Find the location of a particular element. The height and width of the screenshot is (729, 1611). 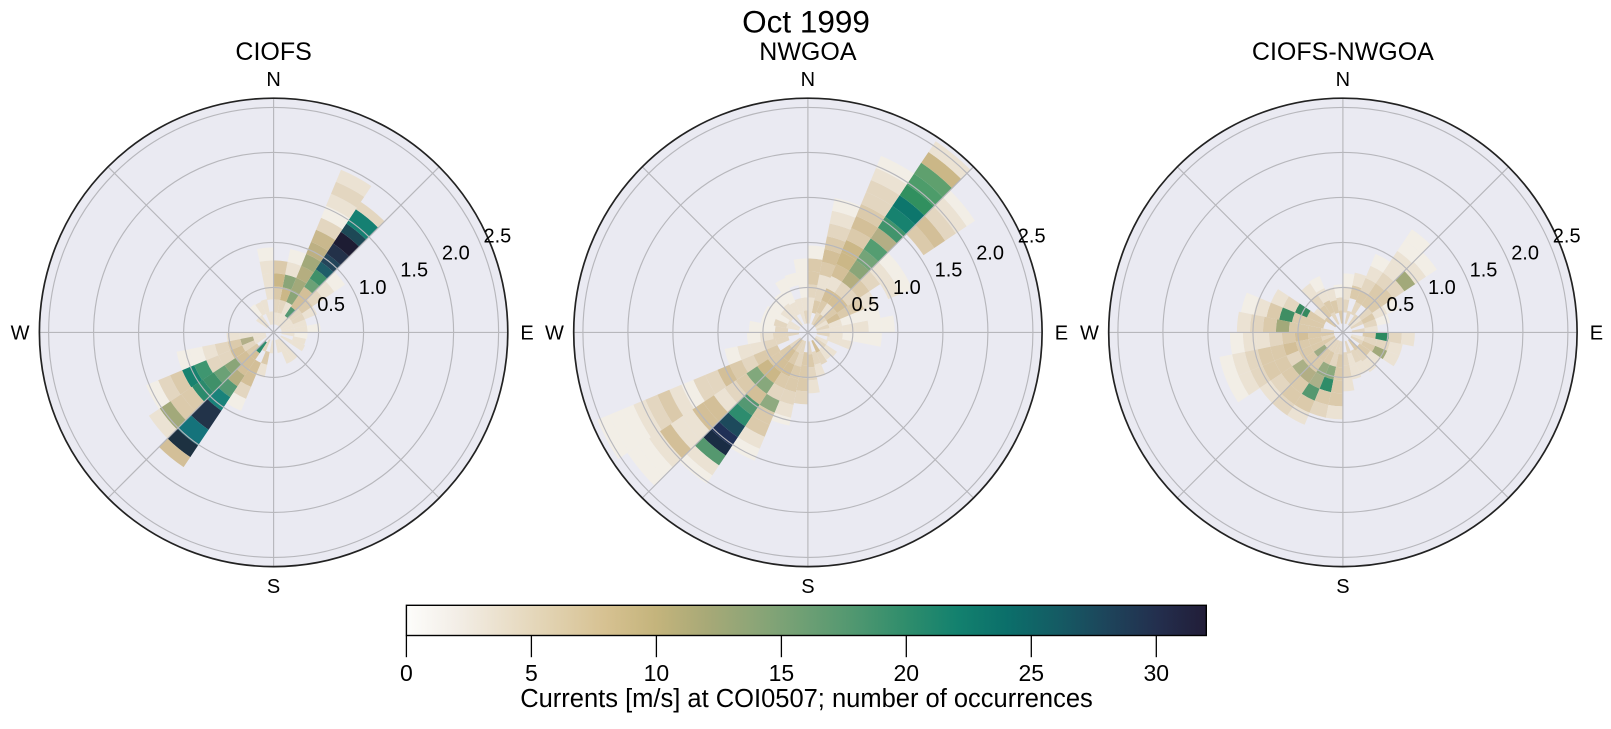

svg-text: CIOFS-NWGOA is located at coordinates (1343, 52).